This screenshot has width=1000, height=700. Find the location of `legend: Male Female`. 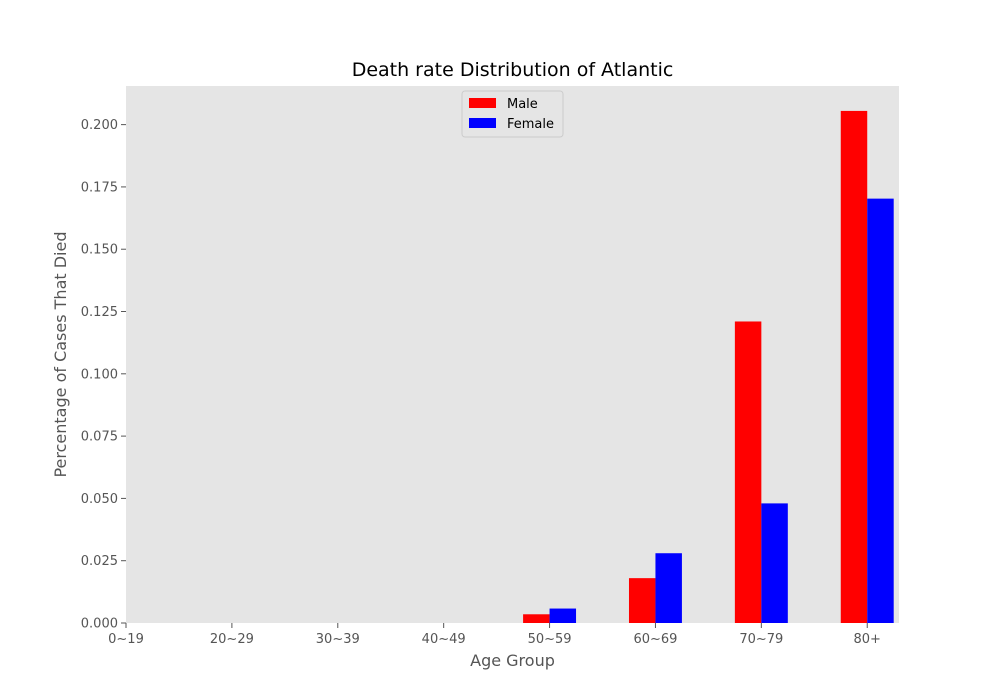

legend: Male Female is located at coordinates (512, 114).